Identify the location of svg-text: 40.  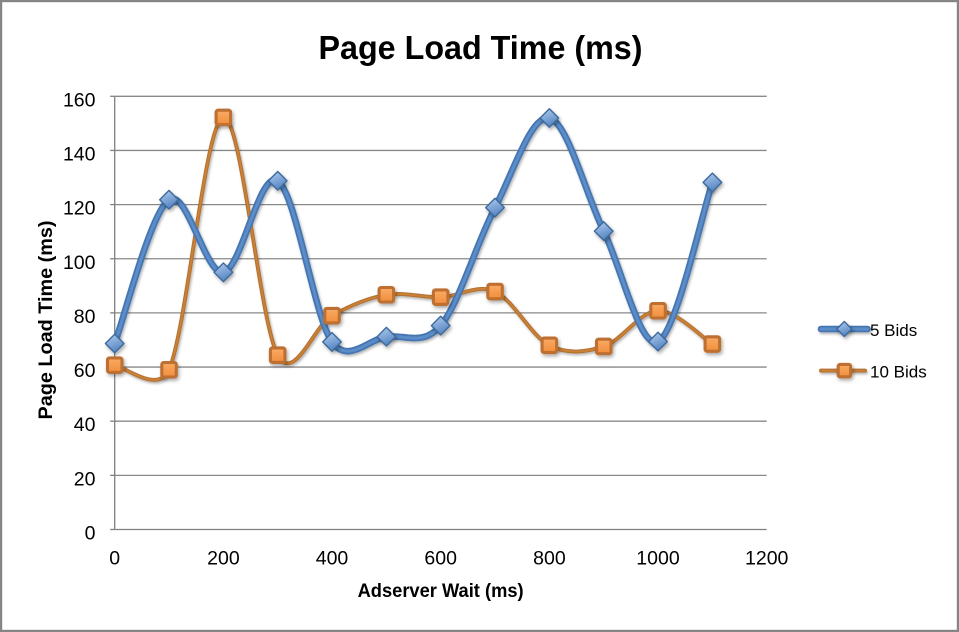
(85, 425).